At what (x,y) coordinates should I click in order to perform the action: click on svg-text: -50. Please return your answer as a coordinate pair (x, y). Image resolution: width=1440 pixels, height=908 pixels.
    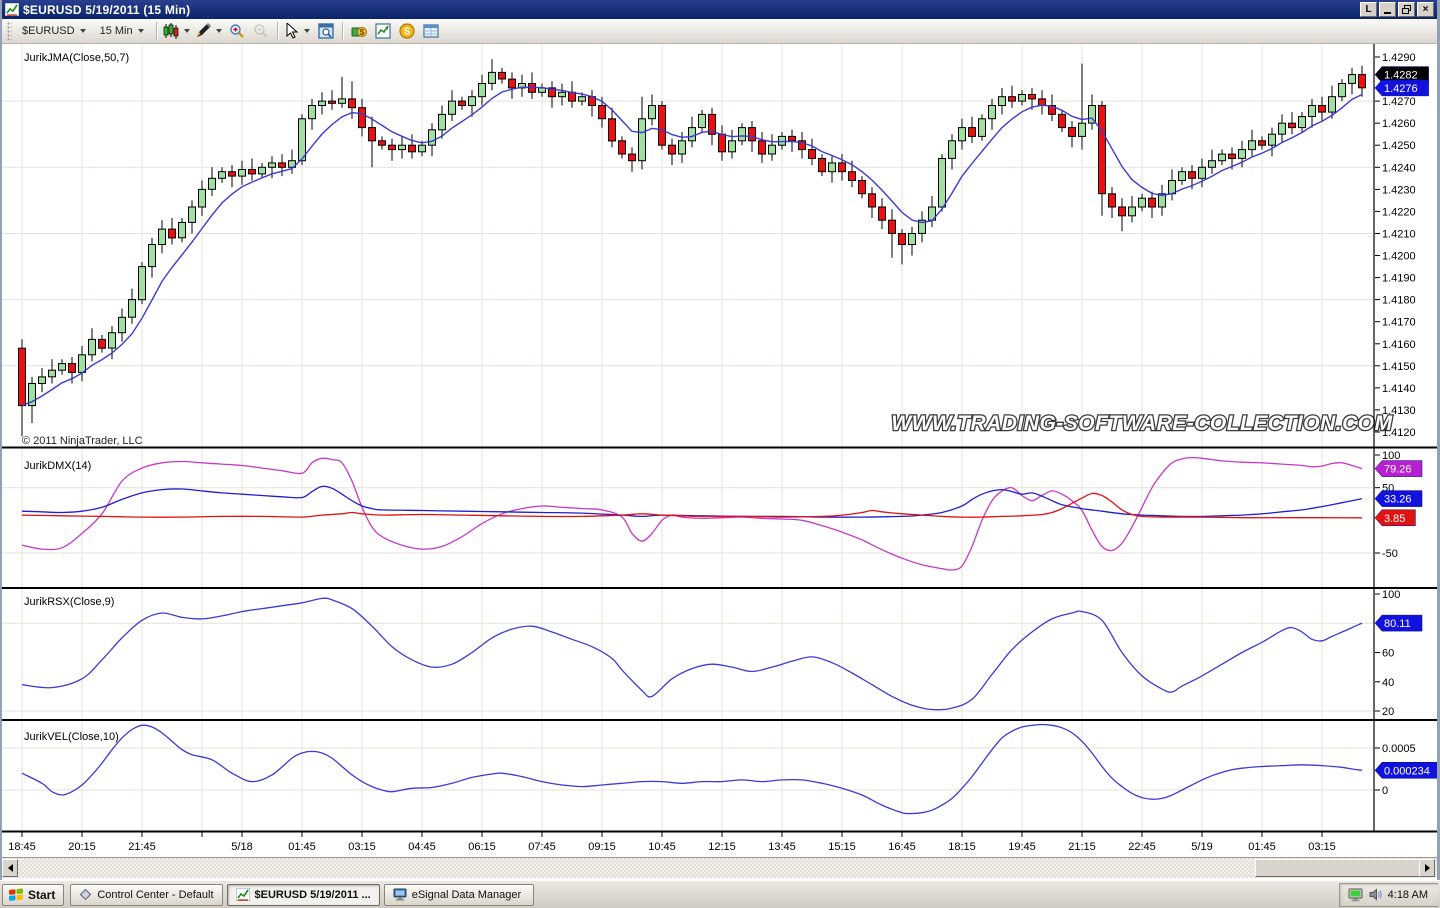
    Looking at the image, I should click on (1390, 554).